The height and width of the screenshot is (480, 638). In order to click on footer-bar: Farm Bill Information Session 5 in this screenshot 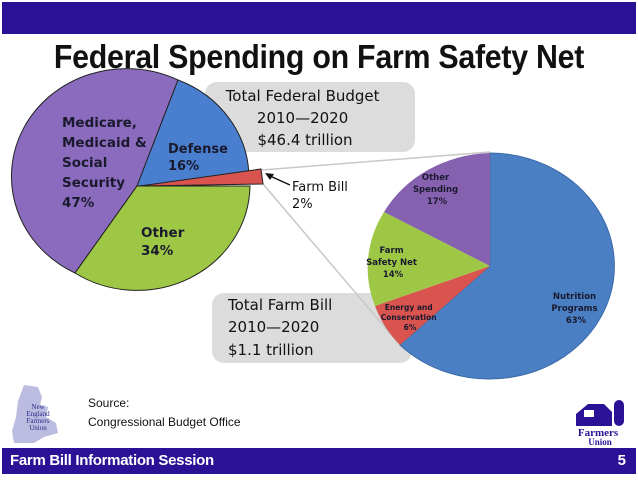, I will do `click(319, 461)`.